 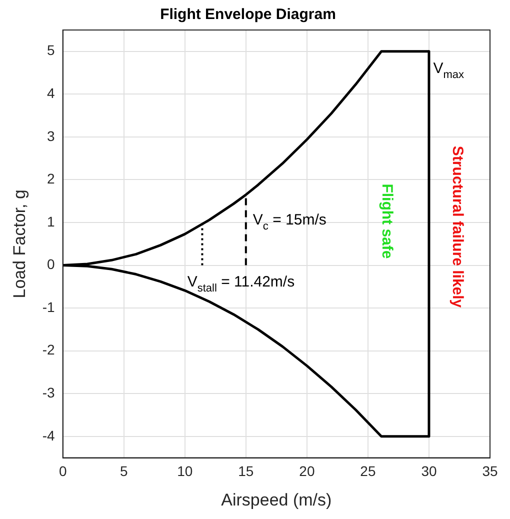 What do you see at coordinates (276, 500) in the screenshot?
I see `x-axis-title: Airspeed (m/s)` at bounding box center [276, 500].